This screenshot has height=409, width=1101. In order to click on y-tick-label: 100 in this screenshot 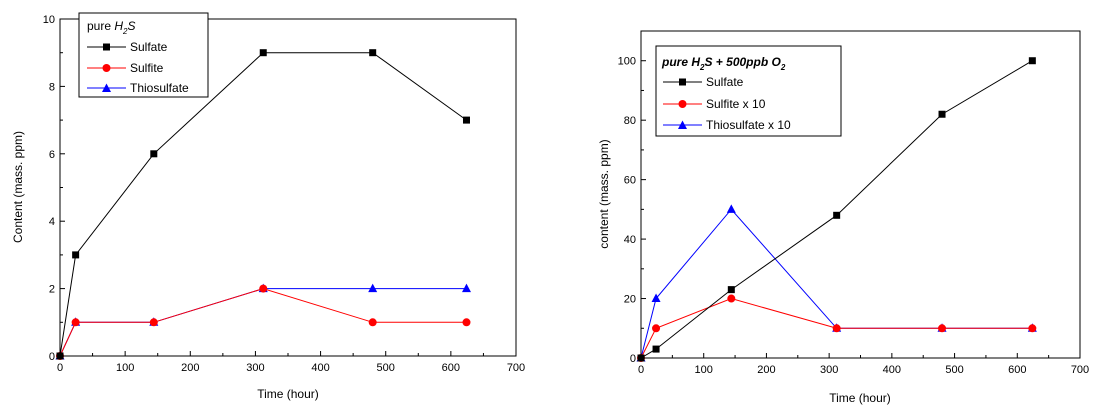, I will do `click(627, 62)`.